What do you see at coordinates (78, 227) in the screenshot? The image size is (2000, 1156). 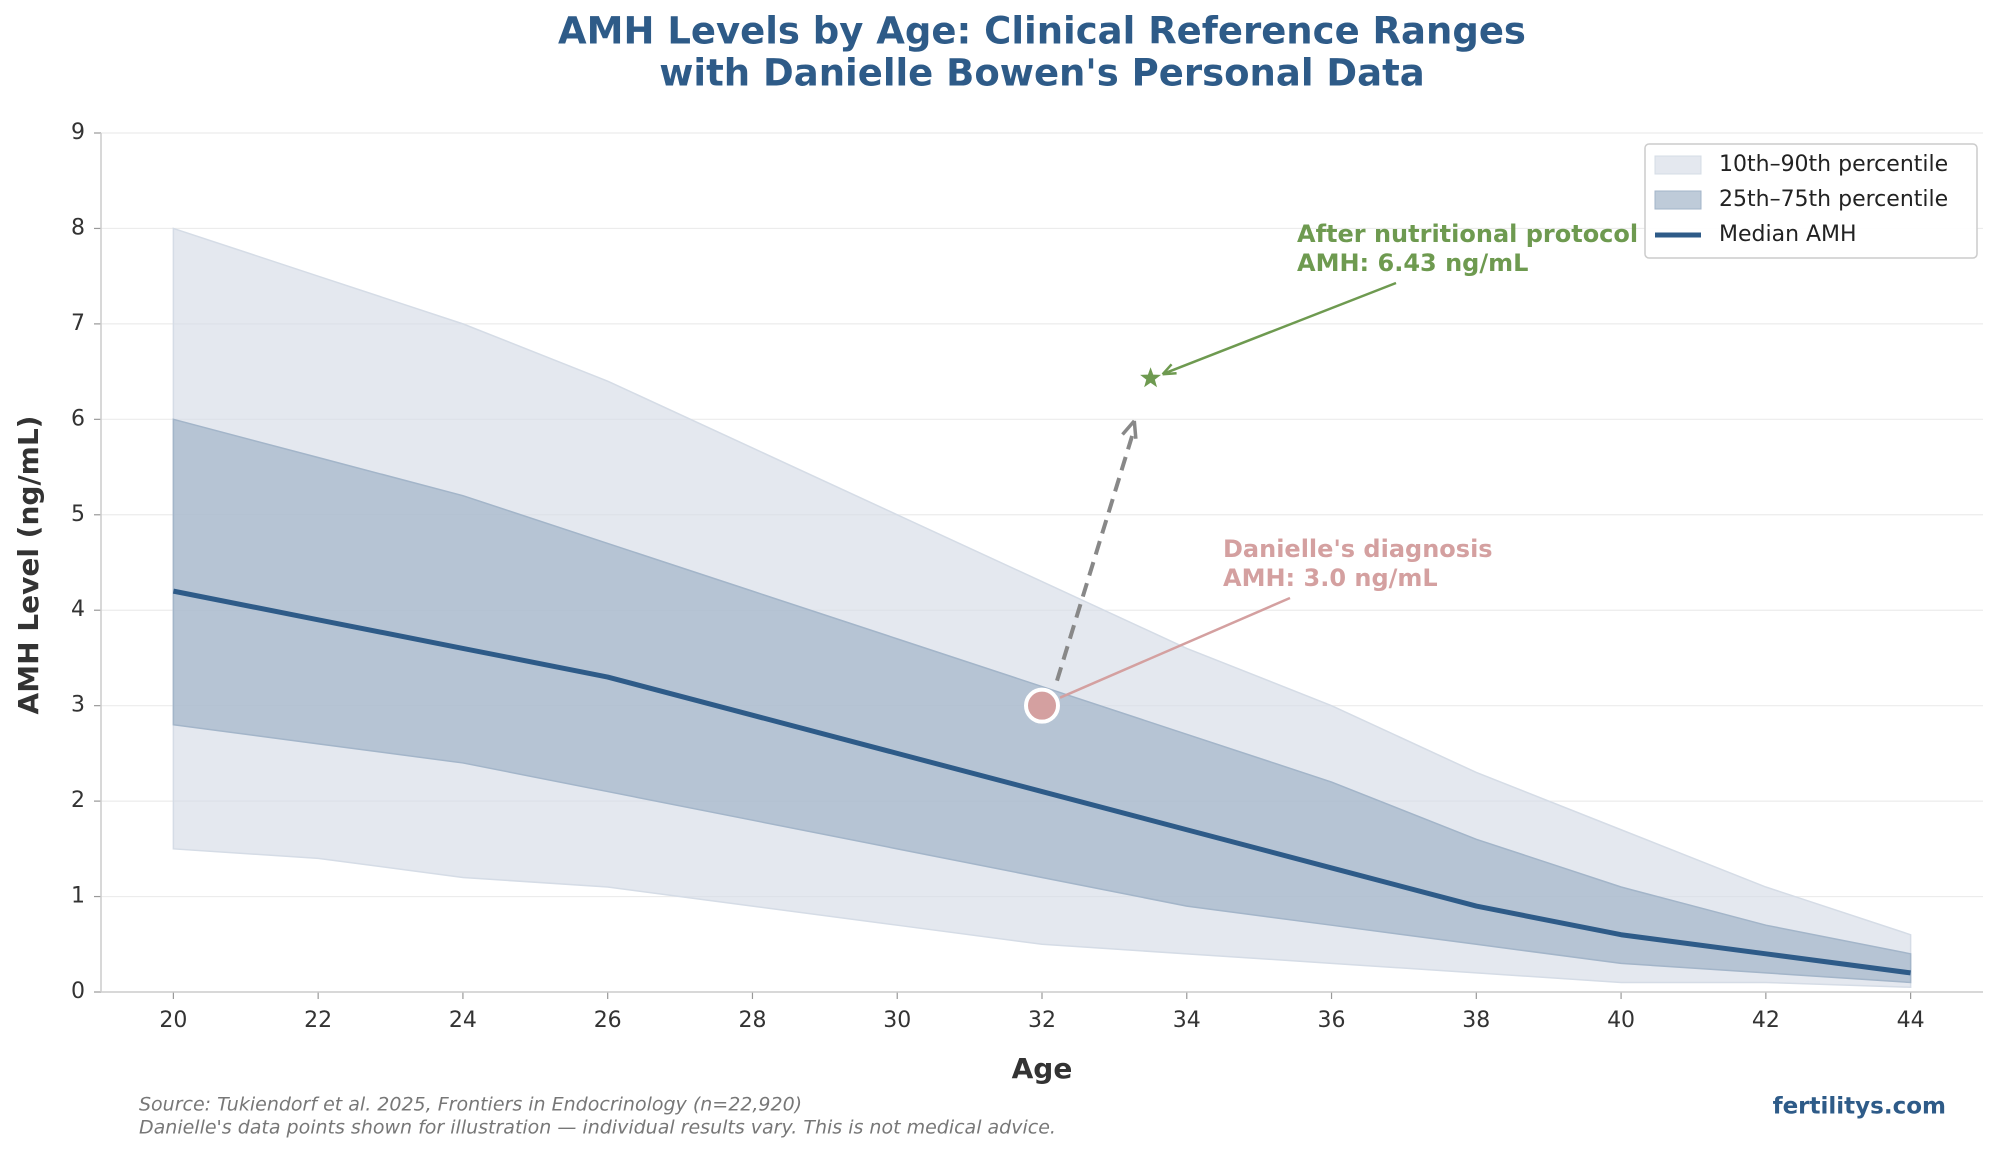 I see `y-tick-label: 8` at bounding box center [78, 227].